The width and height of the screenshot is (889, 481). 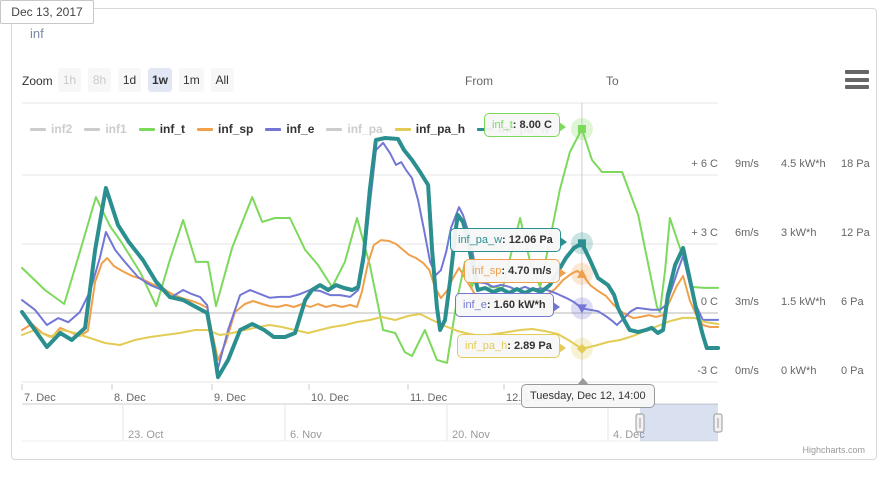 What do you see at coordinates (799, 233) in the screenshot?
I see `y-axis-label-energy: 3 kW*h` at bounding box center [799, 233].